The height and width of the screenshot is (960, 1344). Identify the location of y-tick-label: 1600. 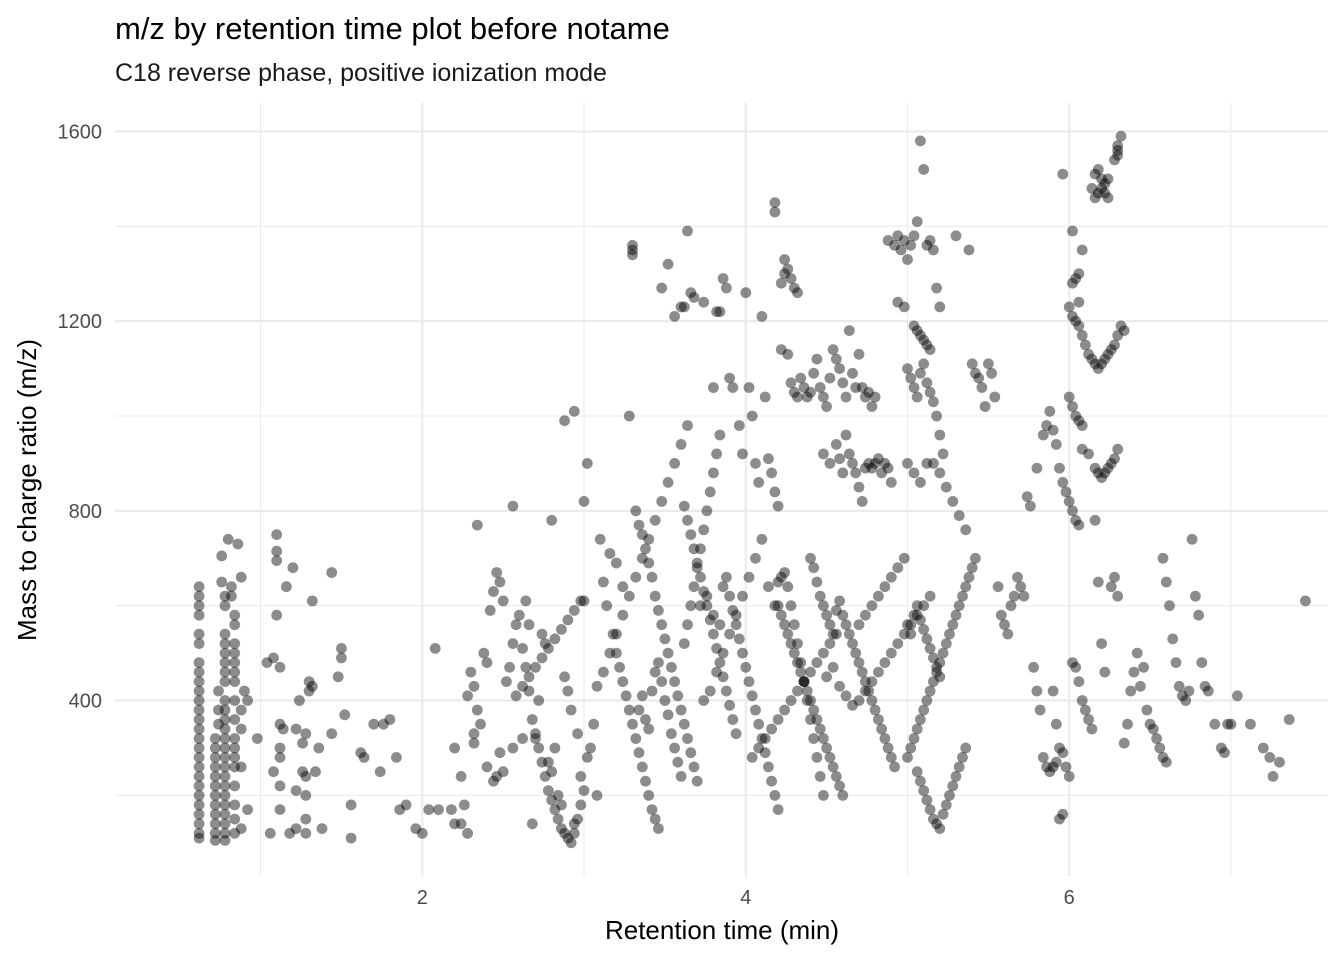
(80, 132).